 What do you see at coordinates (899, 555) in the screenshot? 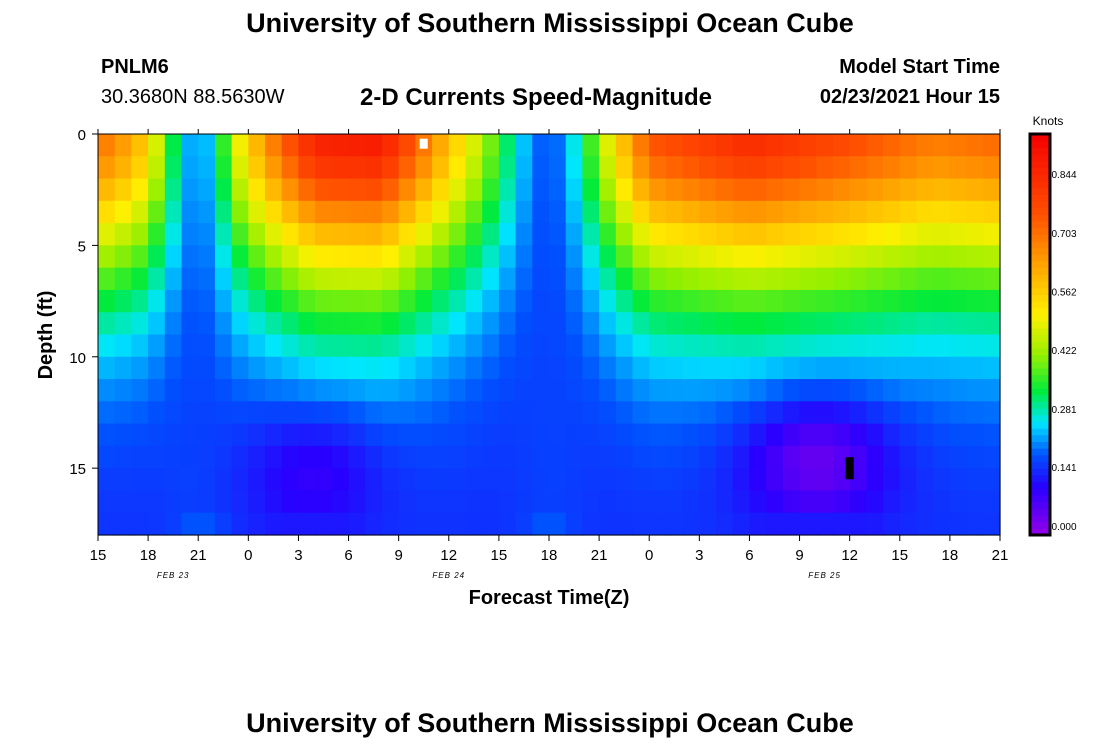
I see `x-tick-label: 15` at bounding box center [899, 555].